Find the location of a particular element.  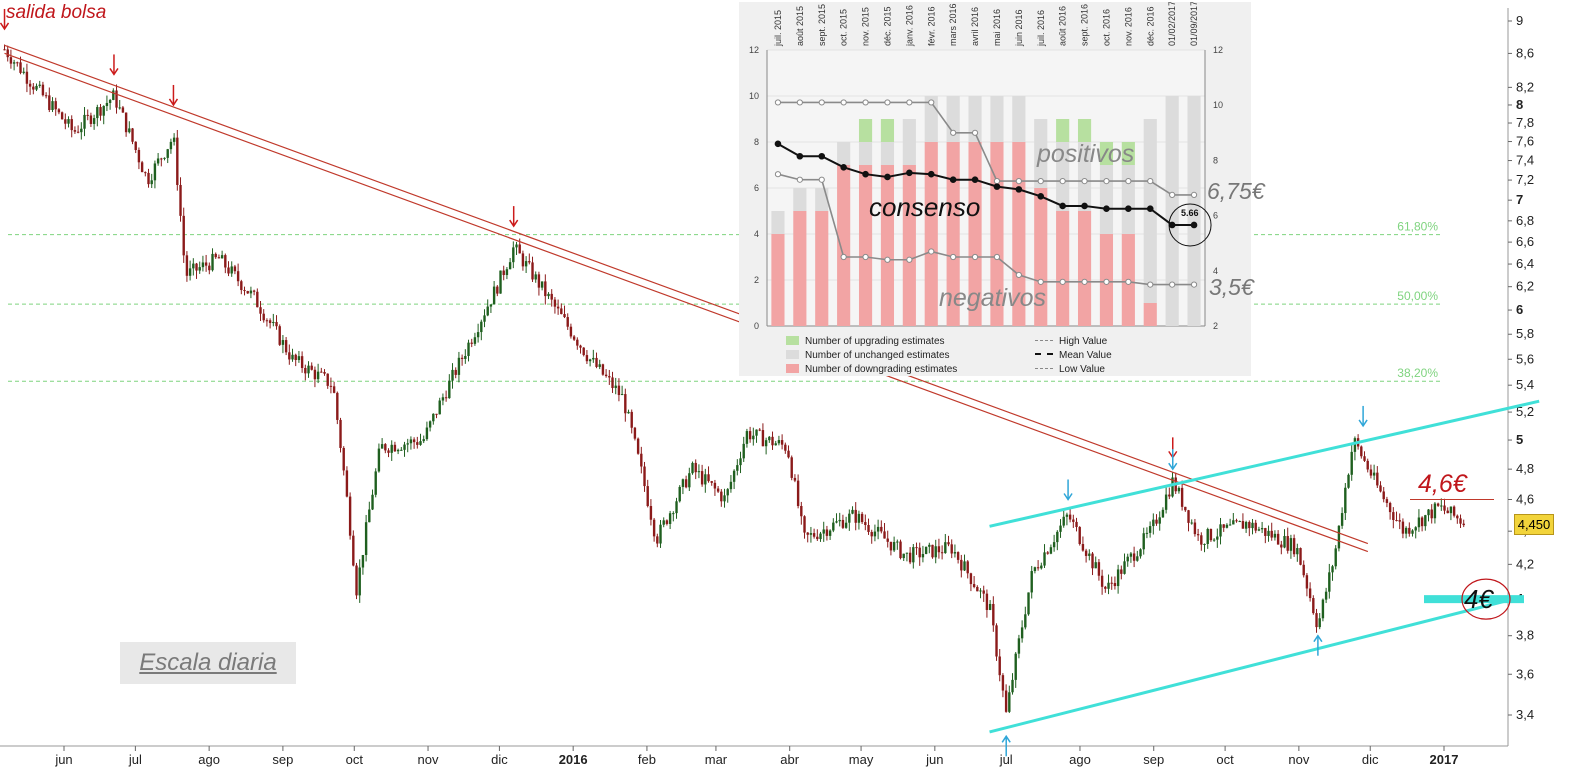

y-tick-label: 6,2 is located at coordinates (1525, 286).